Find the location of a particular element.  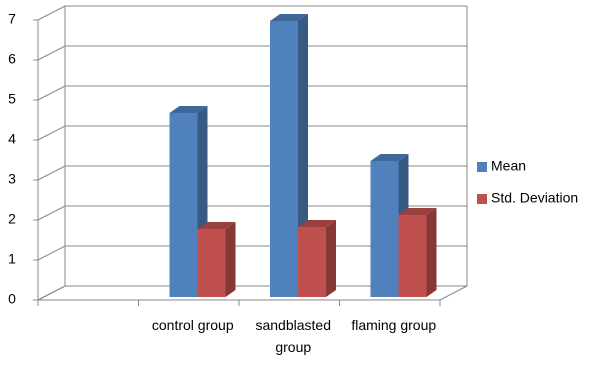

y-tick-label: 7 is located at coordinates (12, 19).